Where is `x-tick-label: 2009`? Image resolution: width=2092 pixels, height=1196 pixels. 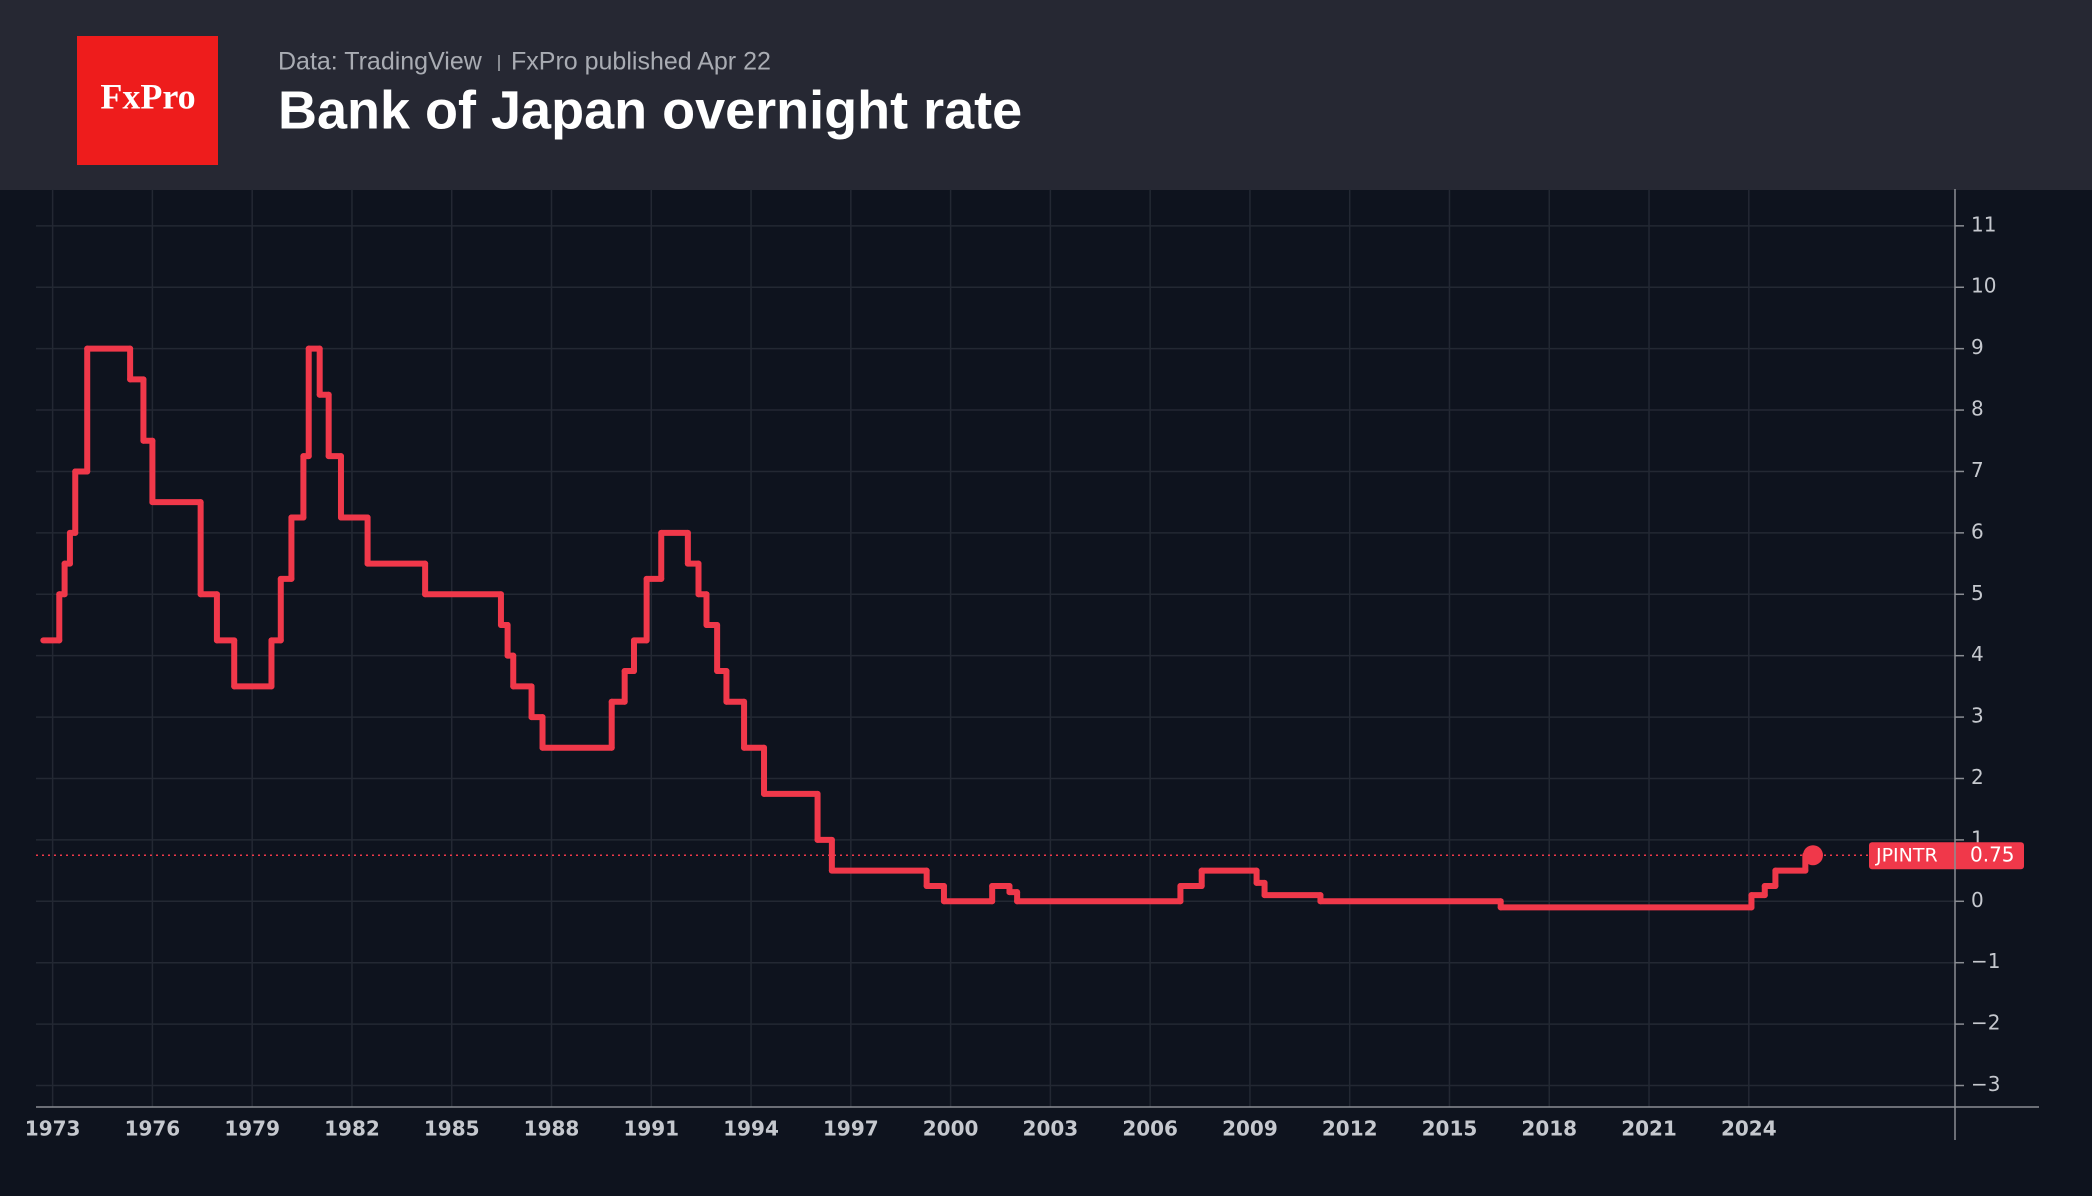 x-tick-label: 2009 is located at coordinates (1250, 1129).